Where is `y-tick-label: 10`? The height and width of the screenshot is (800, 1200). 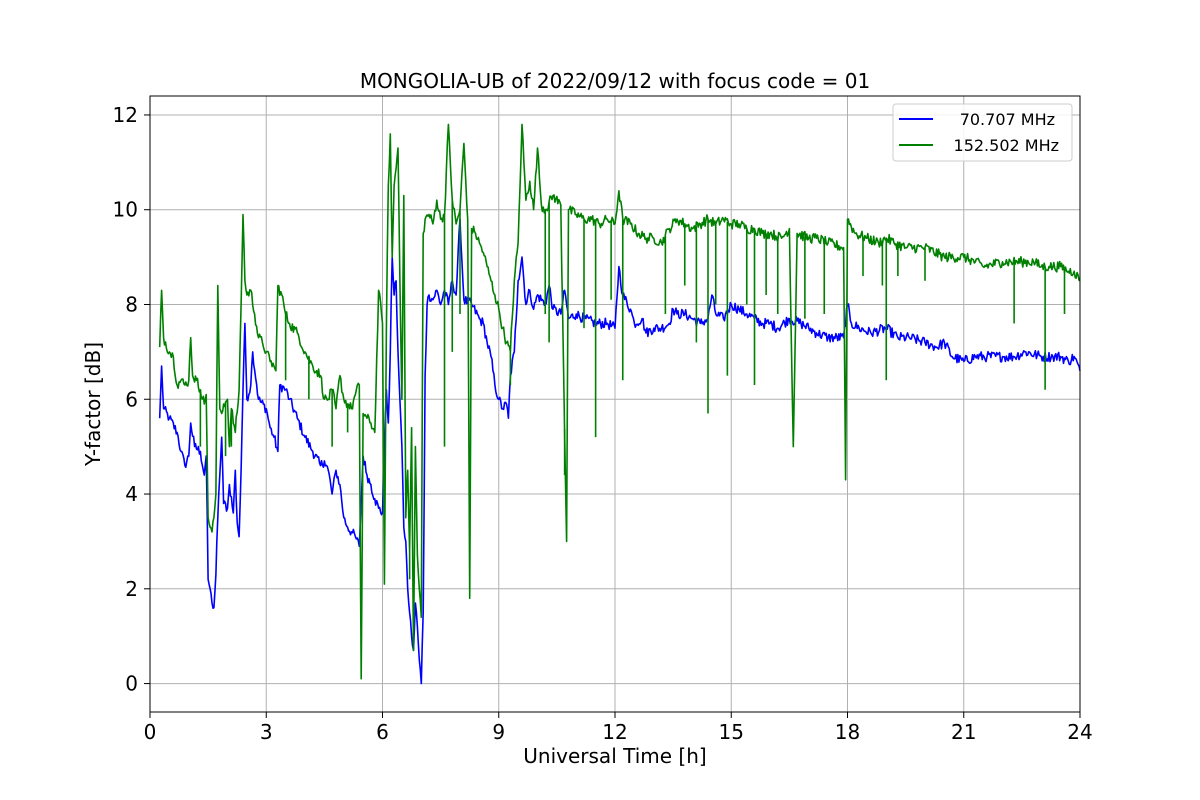 y-tick-label: 10 is located at coordinates (125, 210).